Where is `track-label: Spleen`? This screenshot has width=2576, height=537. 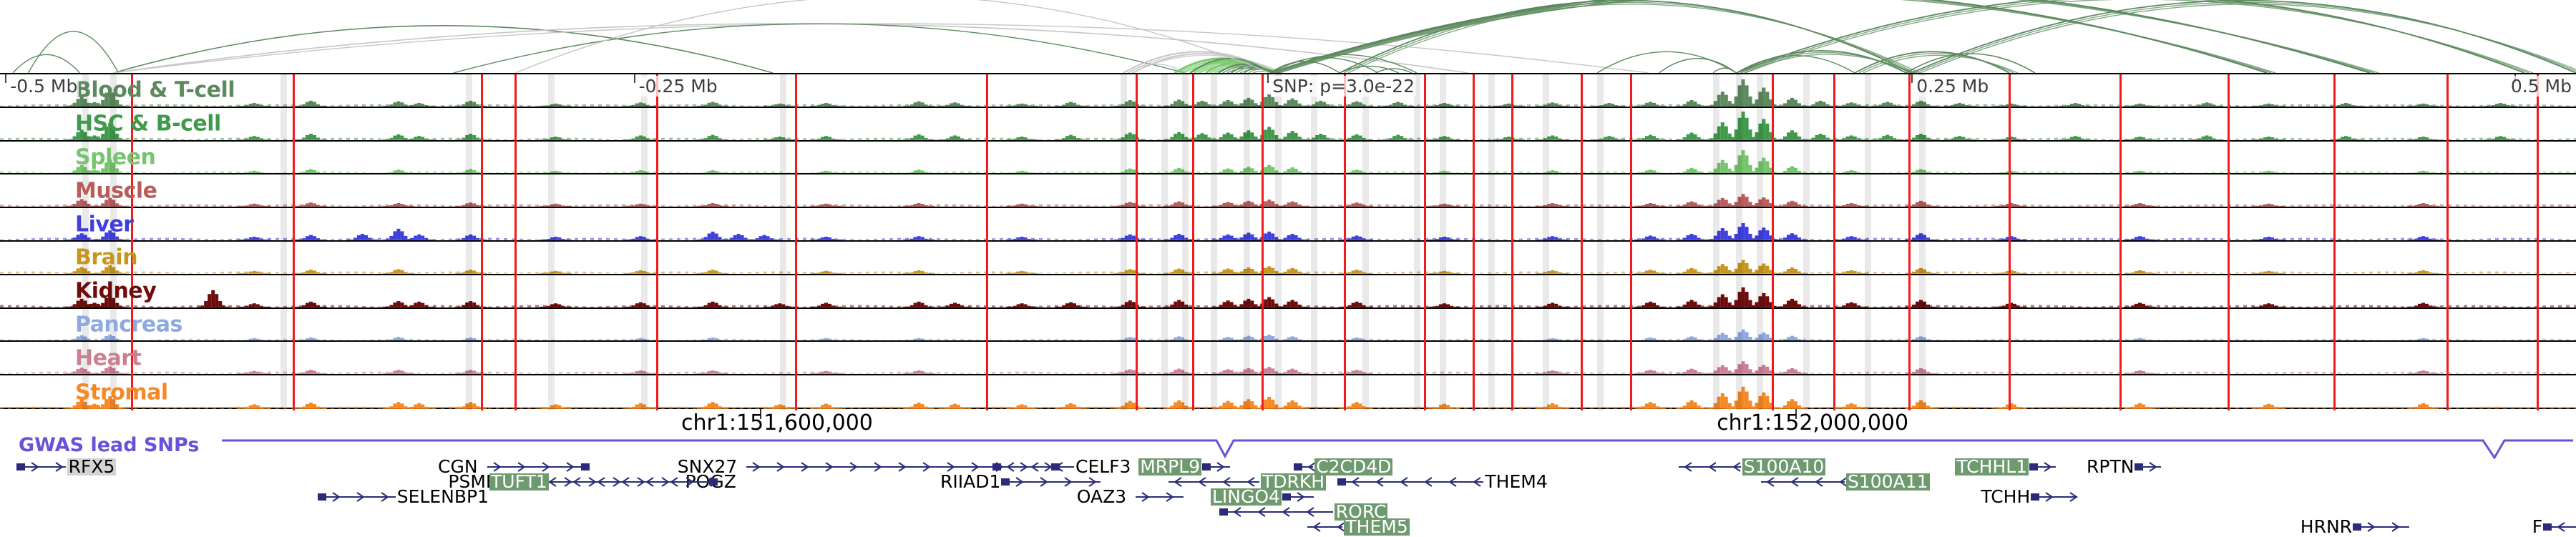
track-label: Spleen is located at coordinates (115, 157).